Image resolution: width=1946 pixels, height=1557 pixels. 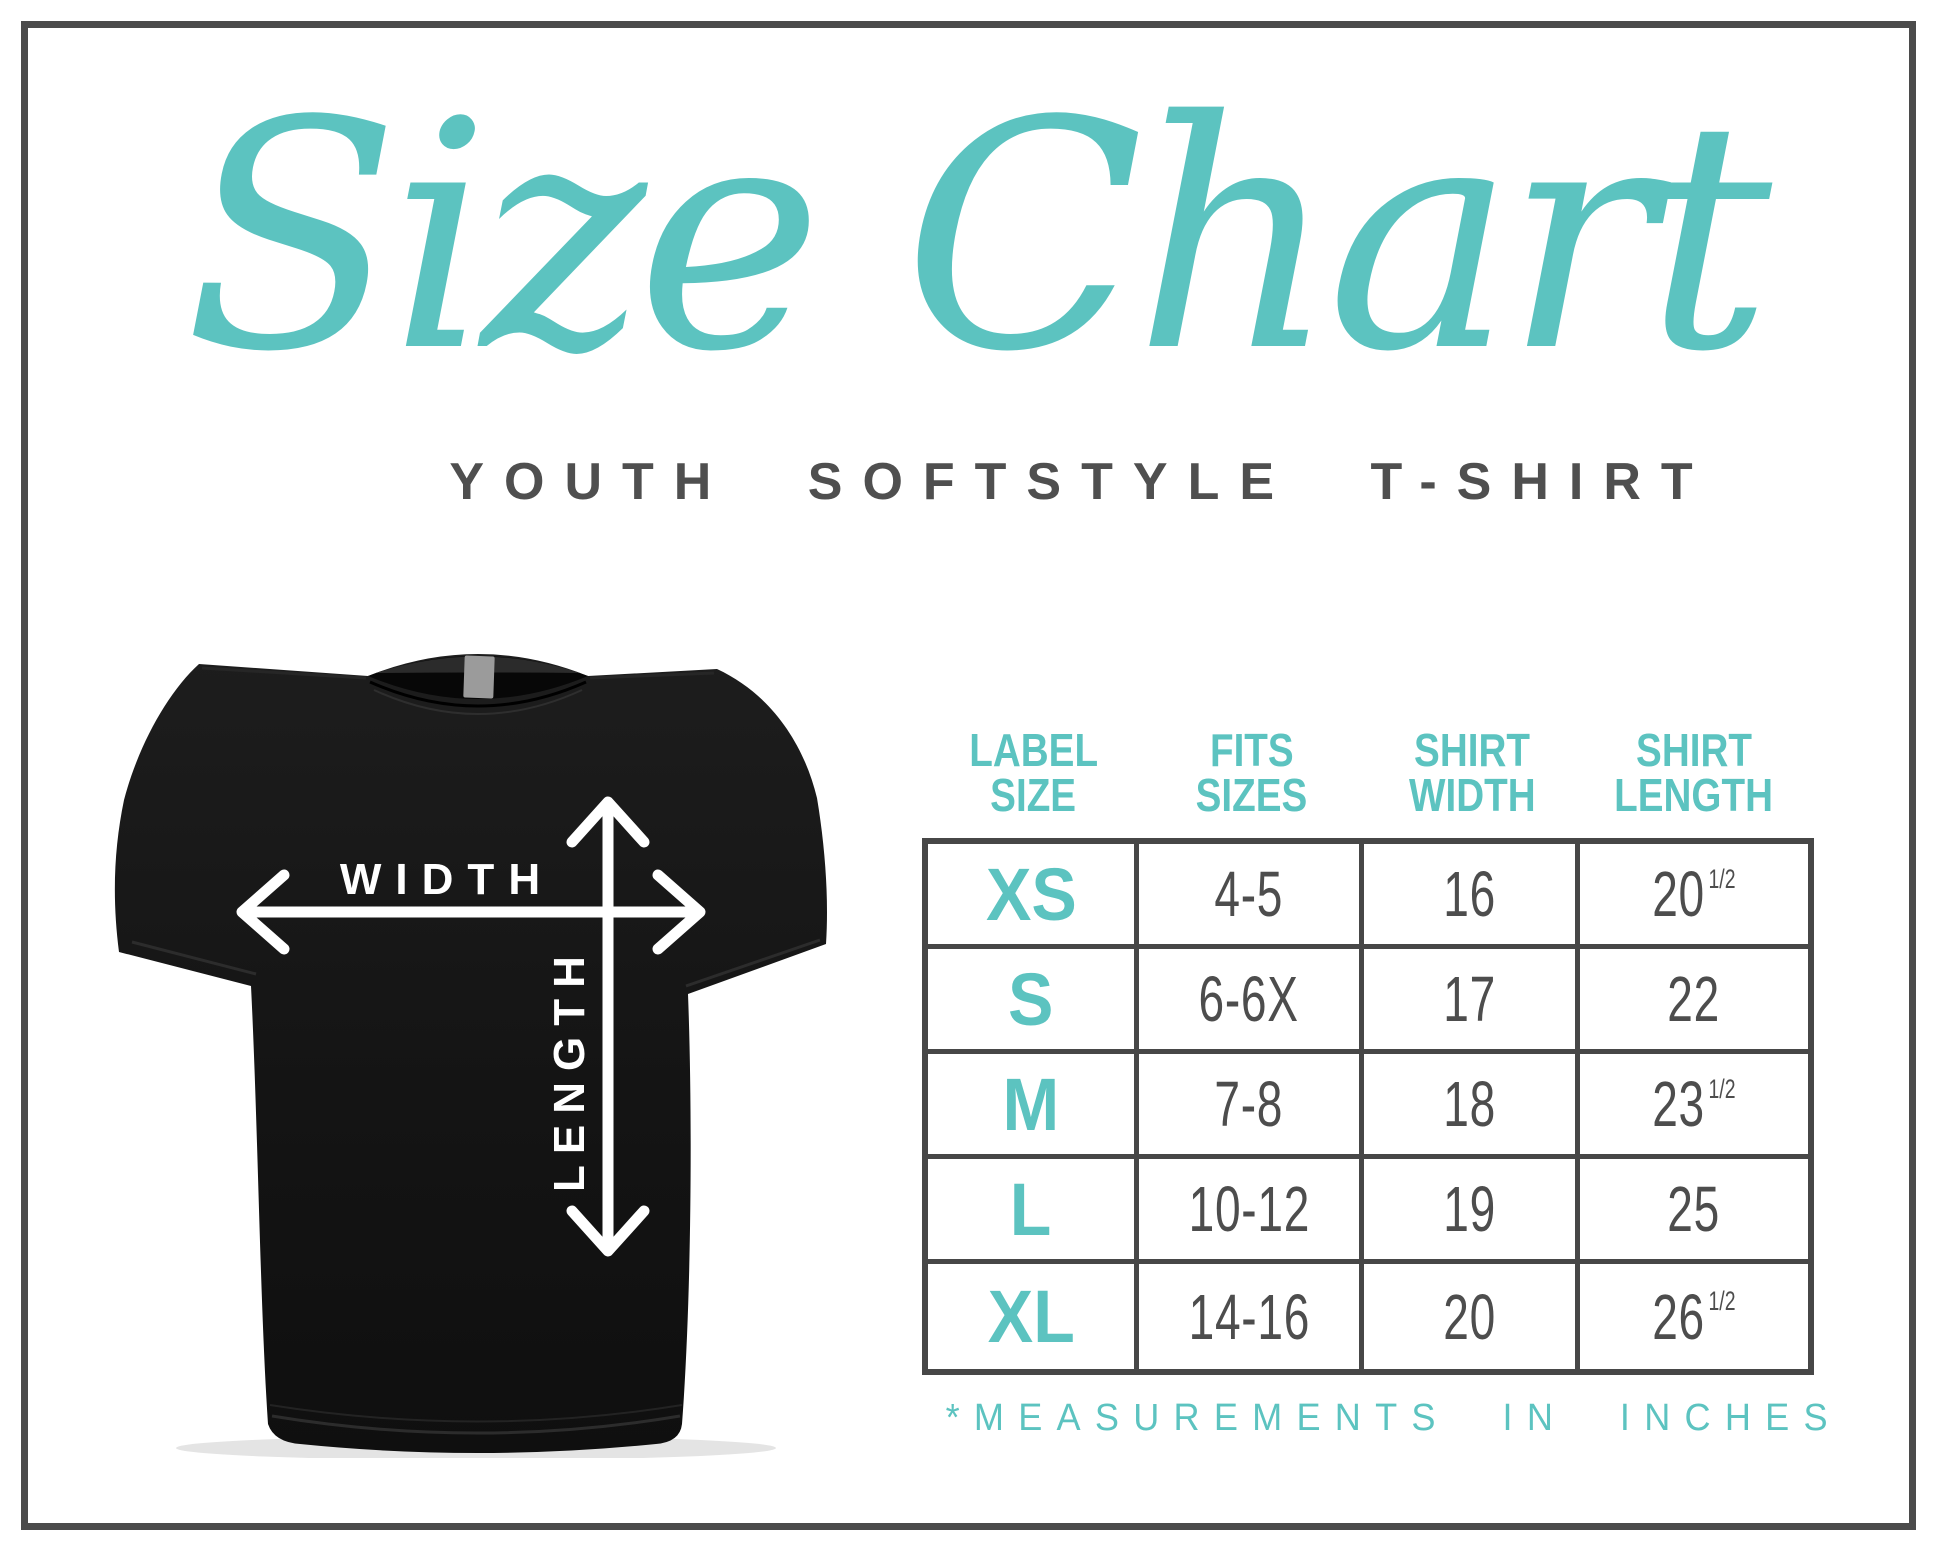 I want to click on size-label: XL, so click(x=1031, y=1316).